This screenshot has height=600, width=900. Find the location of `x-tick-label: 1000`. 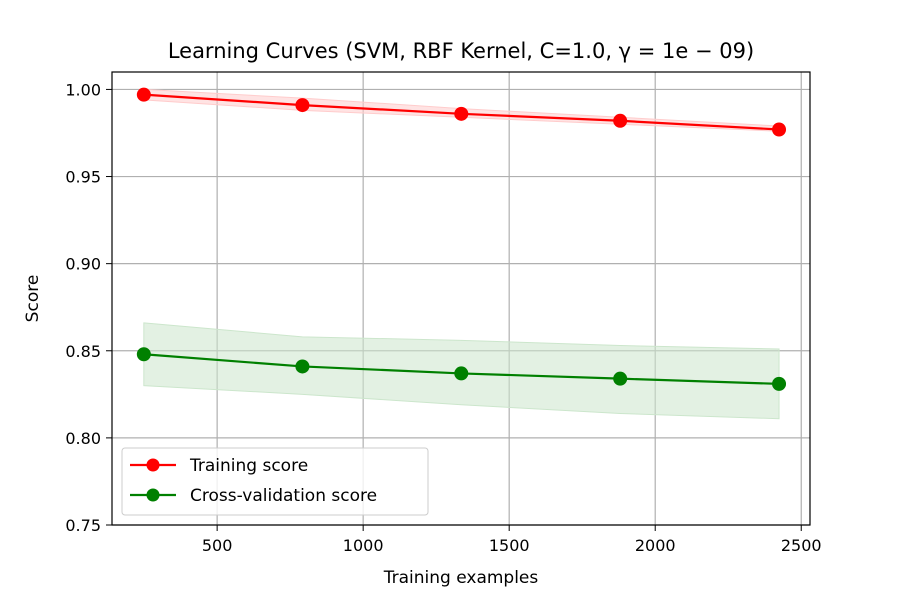

x-tick-label: 1000 is located at coordinates (363, 545).